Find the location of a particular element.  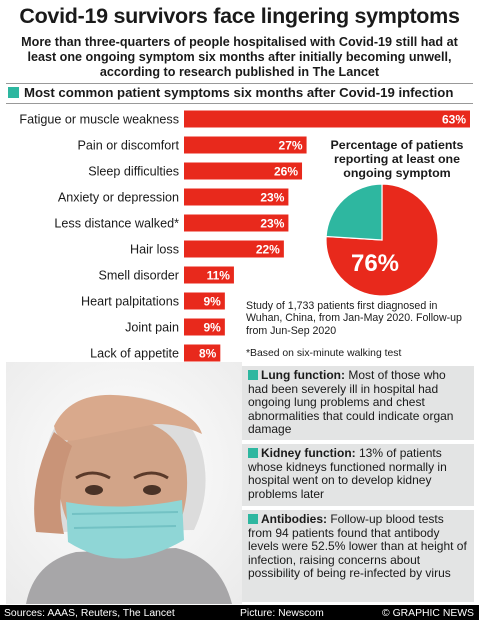

bar-value-label: 63% is located at coordinates (454, 120).